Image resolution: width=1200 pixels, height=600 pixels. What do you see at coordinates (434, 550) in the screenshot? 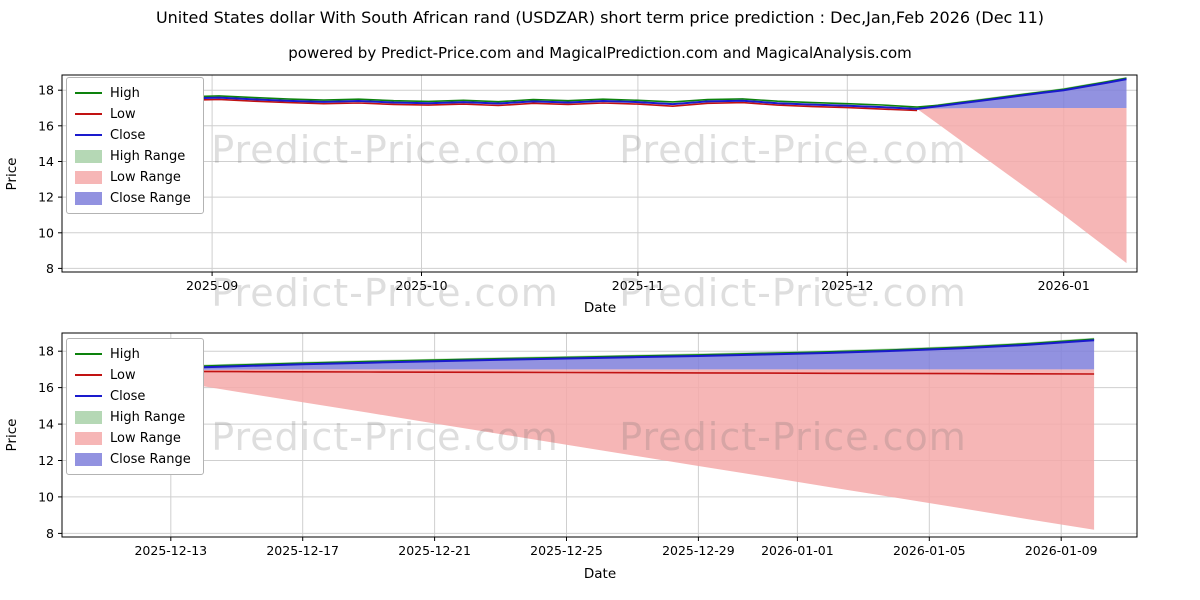
I see `svg-text: 2025-12-21` at bounding box center [434, 550].